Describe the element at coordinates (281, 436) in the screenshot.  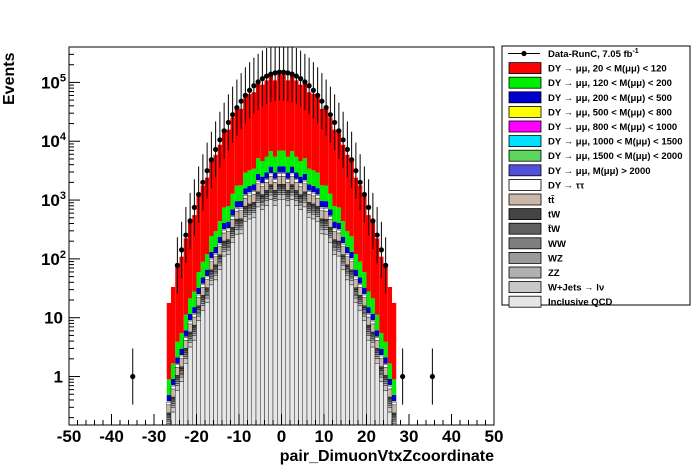
I see `x-tick-label: 0` at that location.